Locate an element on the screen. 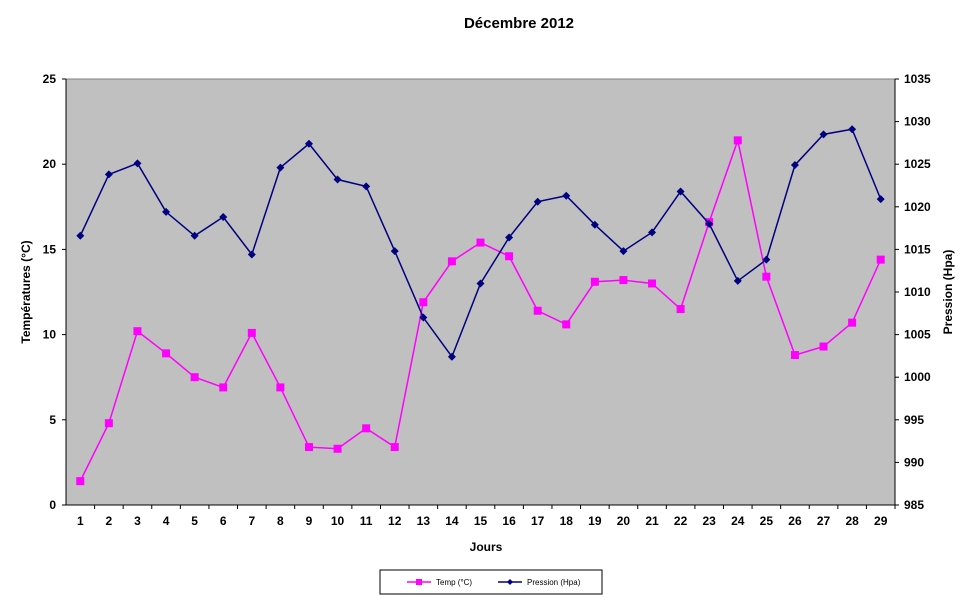  x-tick-label: 26 is located at coordinates (795, 521).